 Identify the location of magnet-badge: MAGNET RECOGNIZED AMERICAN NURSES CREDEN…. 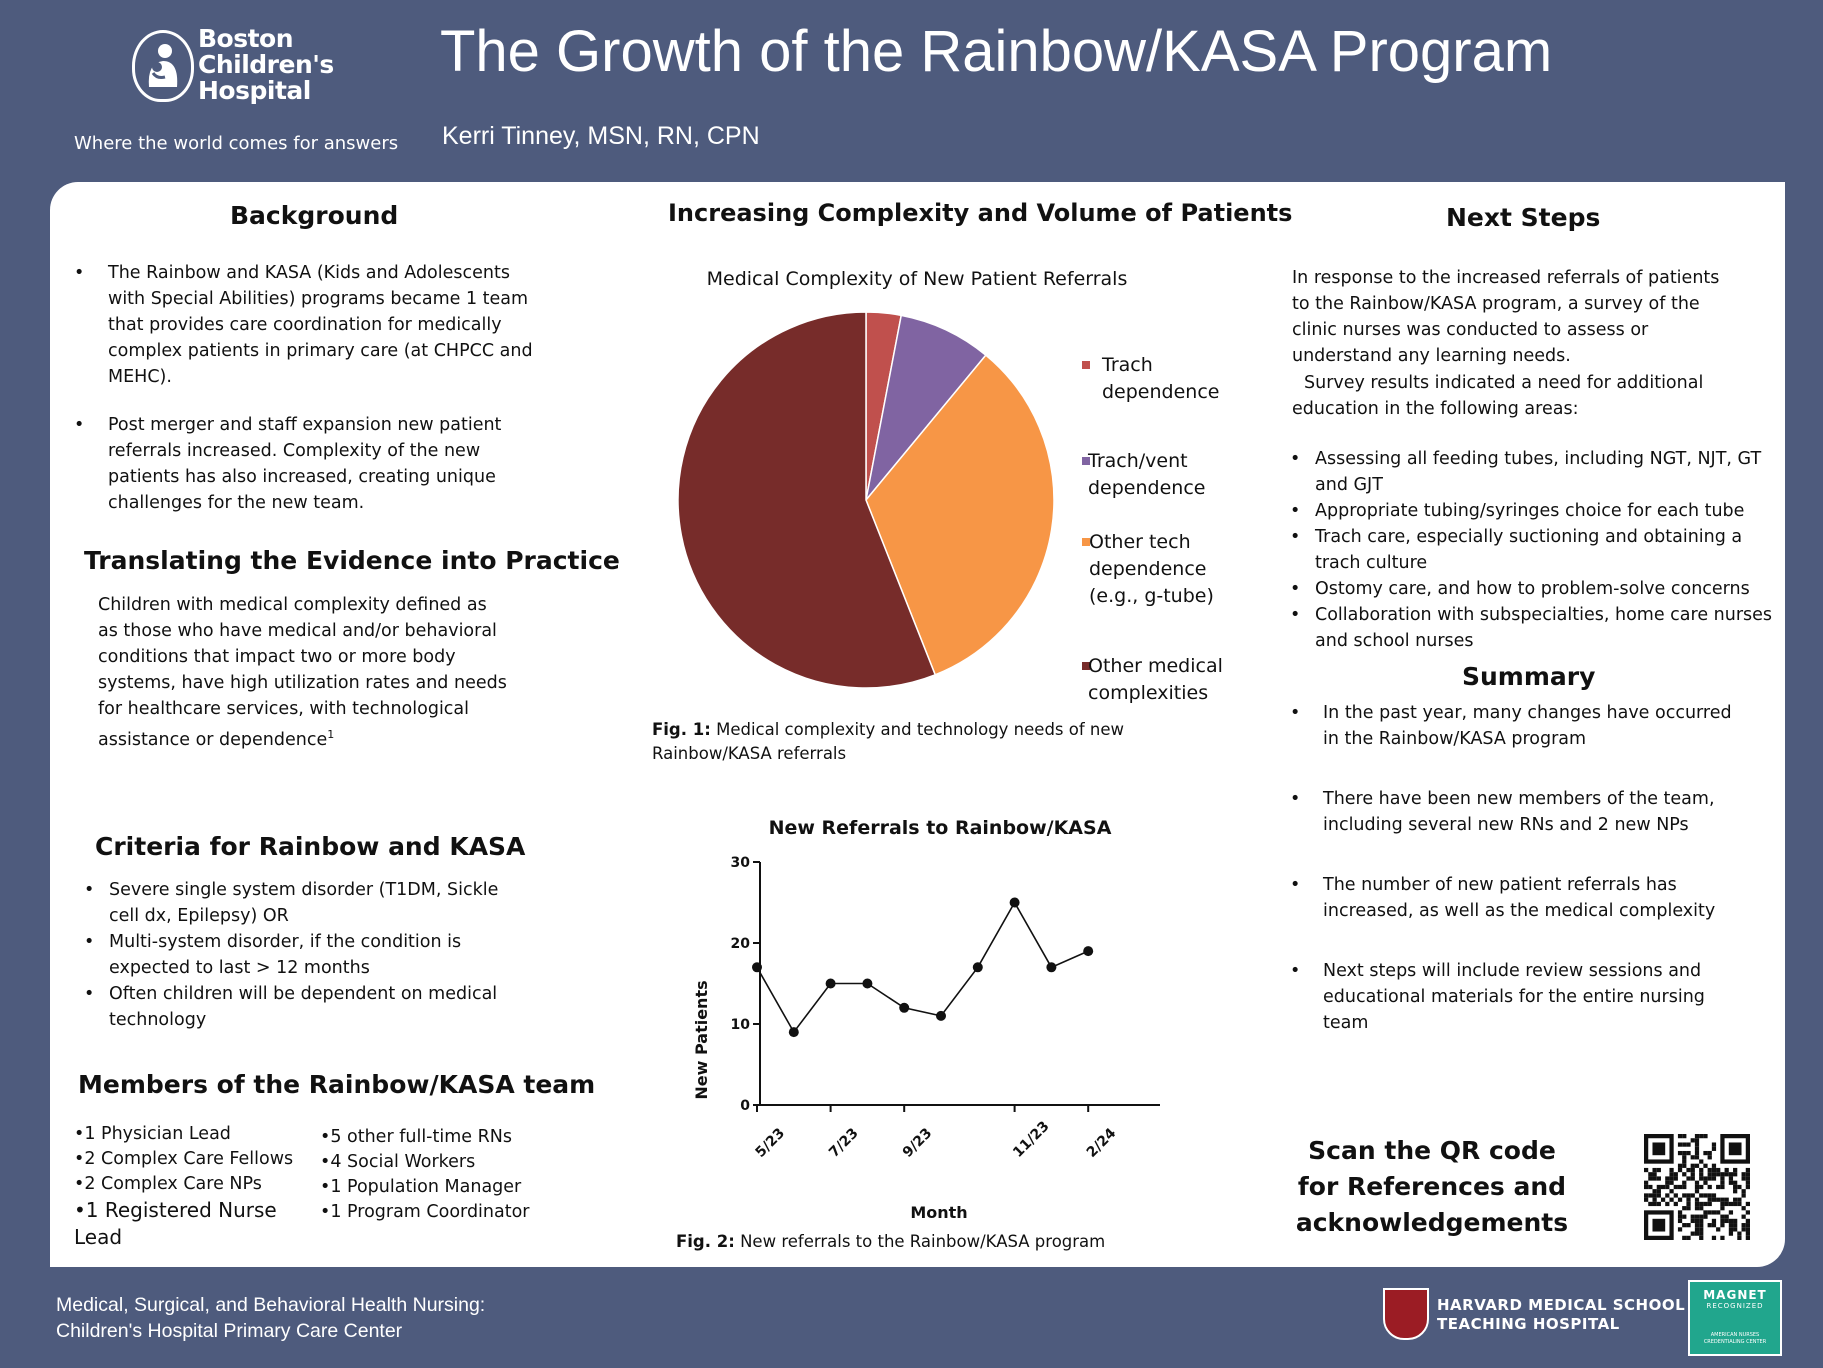
(1735, 1318).